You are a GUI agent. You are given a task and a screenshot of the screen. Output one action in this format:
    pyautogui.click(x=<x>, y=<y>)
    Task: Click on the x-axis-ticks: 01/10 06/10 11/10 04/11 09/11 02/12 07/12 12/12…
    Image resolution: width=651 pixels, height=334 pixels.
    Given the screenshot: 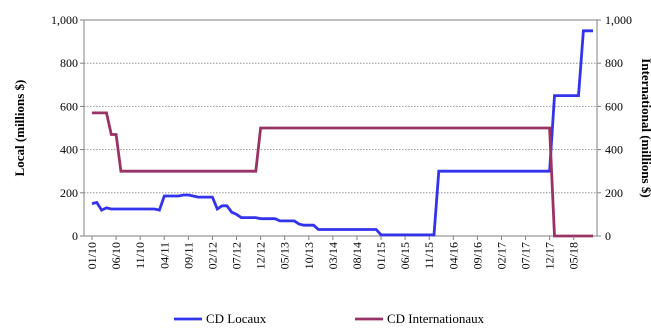 What is the action you would take?
    pyautogui.click(x=333, y=252)
    